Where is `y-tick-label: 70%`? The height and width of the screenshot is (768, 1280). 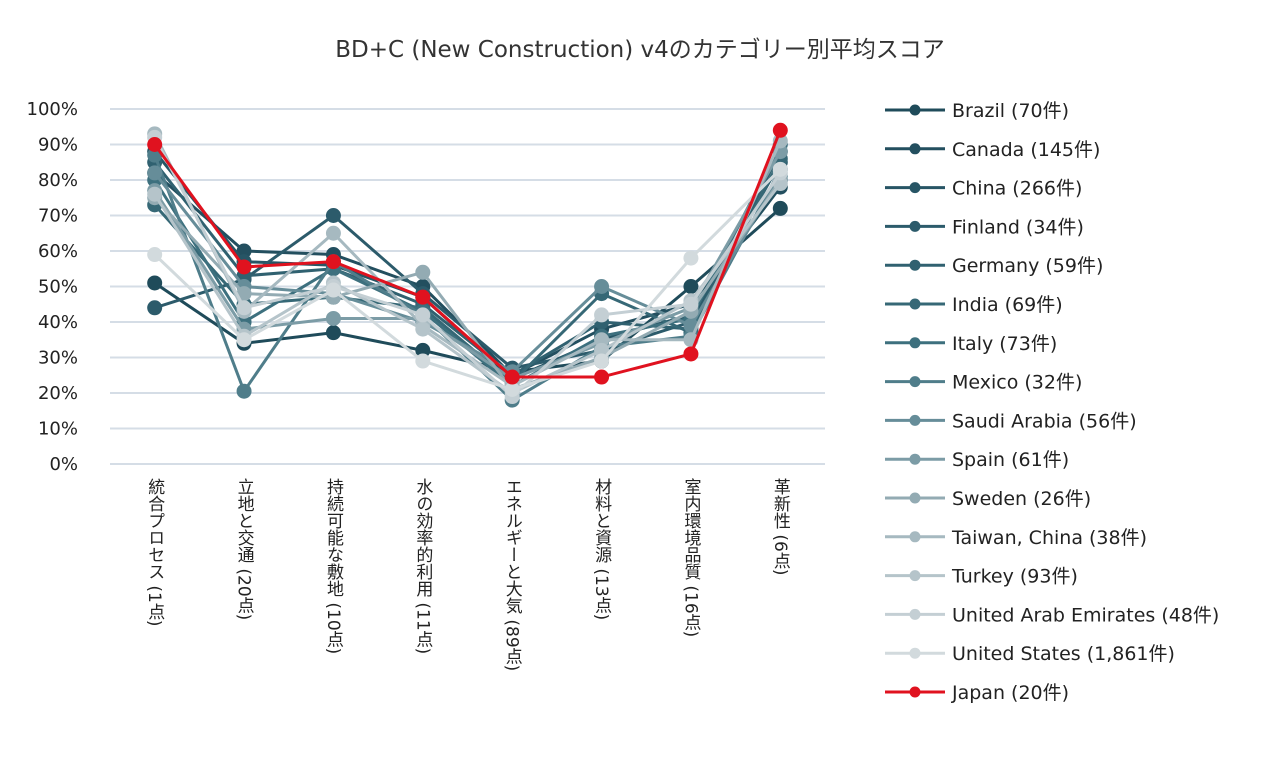 y-tick-label: 70% is located at coordinates (58, 216).